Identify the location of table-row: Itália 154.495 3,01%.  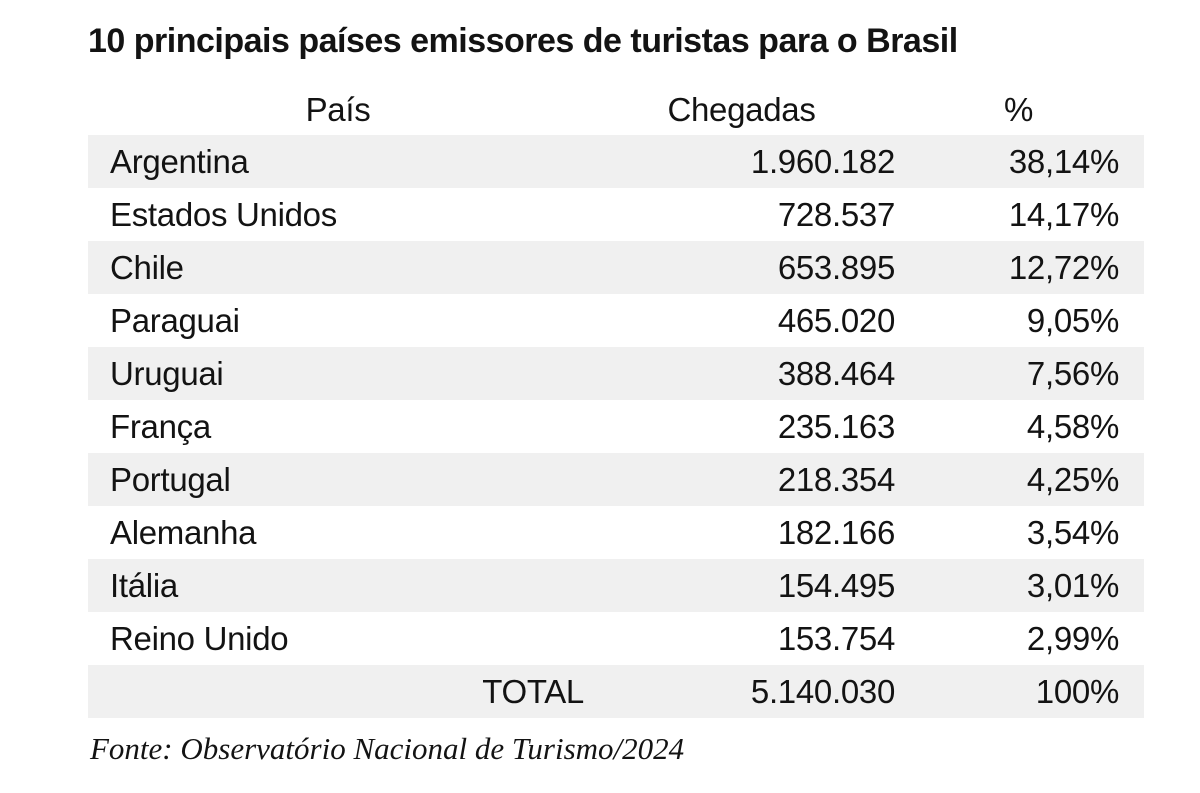
(616, 586).